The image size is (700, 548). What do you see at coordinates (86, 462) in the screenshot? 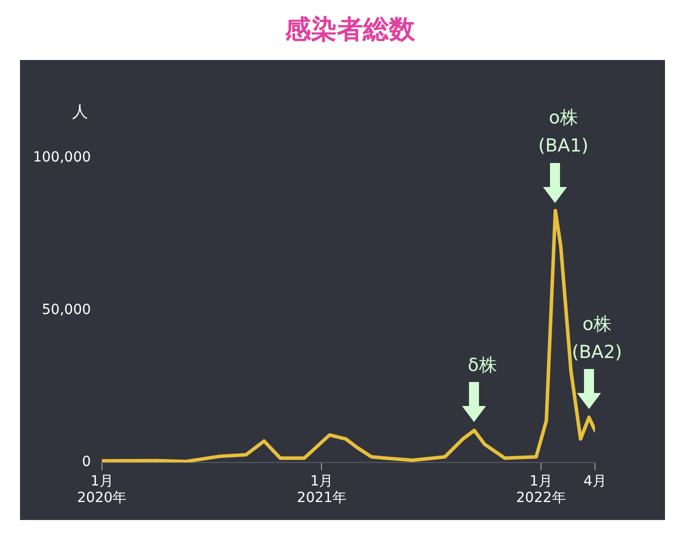
I see `y-tick-label: 0` at bounding box center [86, 462].